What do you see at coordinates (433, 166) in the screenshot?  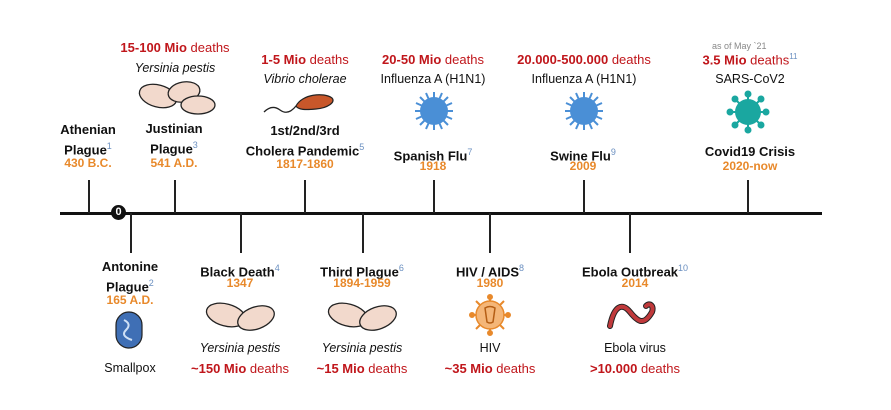 I see `event-spanish-flu-date: 1918` at bounding box center [433, 166].